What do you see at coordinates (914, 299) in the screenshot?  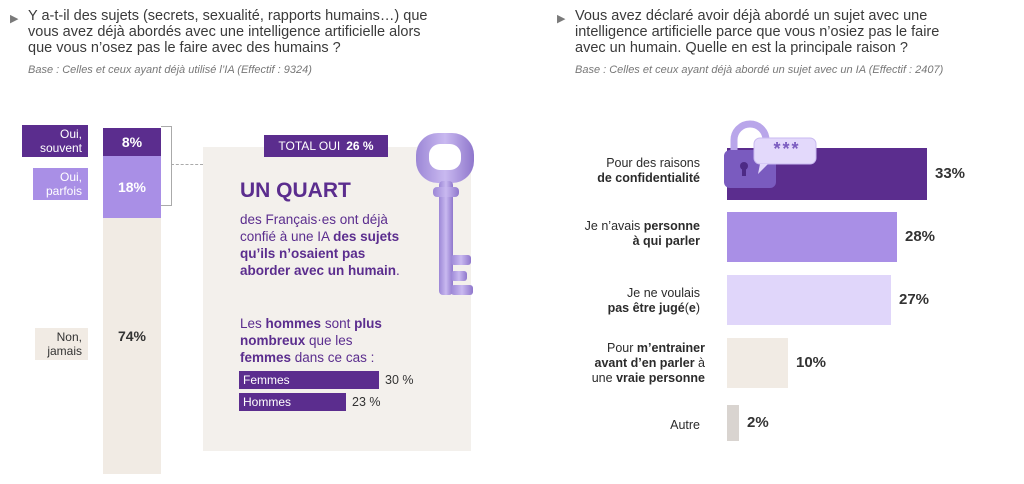 I see `reason-bar-value: 27%` at bounding box center [914, 299].